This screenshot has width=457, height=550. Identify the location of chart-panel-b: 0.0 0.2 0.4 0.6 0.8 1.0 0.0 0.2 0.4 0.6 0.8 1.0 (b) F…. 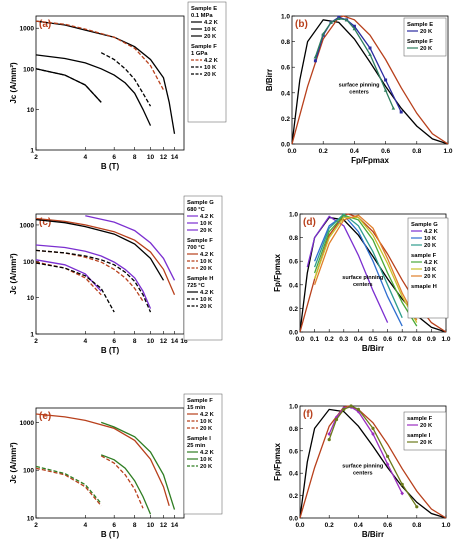
(359, 90).